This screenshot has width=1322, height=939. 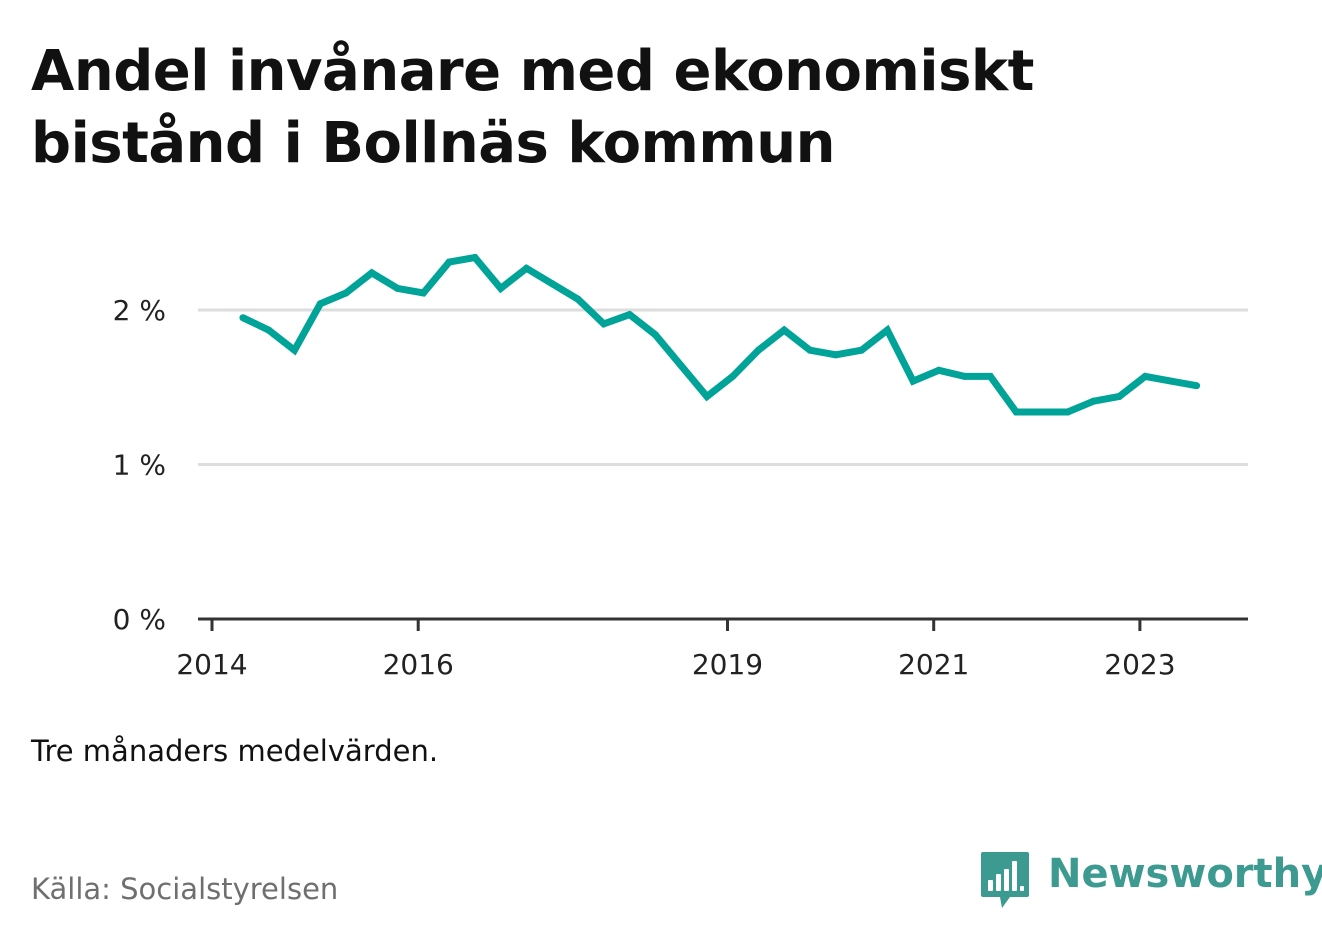 I want to click on x-ticks: 2014 2016 2019 2021 2023, so click(x=676, y=650).